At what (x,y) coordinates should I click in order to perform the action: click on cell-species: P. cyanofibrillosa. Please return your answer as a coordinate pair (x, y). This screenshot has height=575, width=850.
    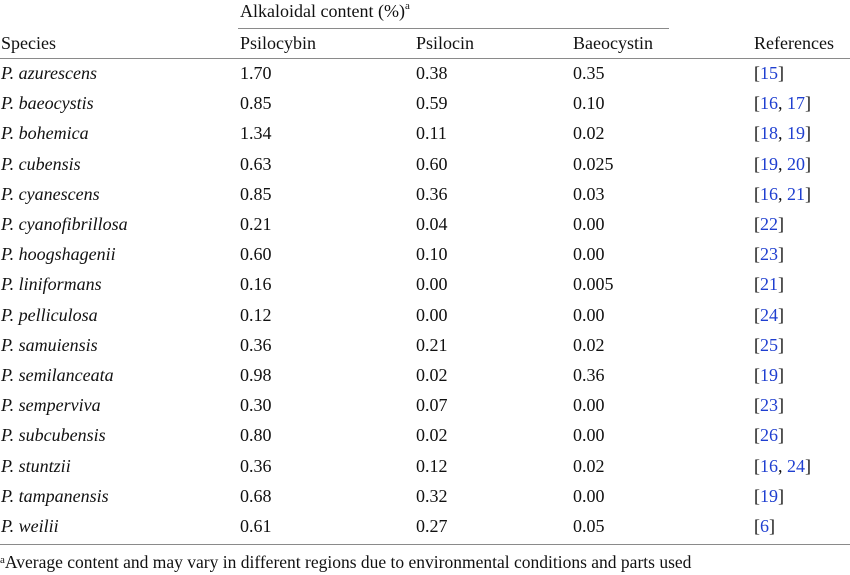
    Looking at the image, I should click on (64, 224).